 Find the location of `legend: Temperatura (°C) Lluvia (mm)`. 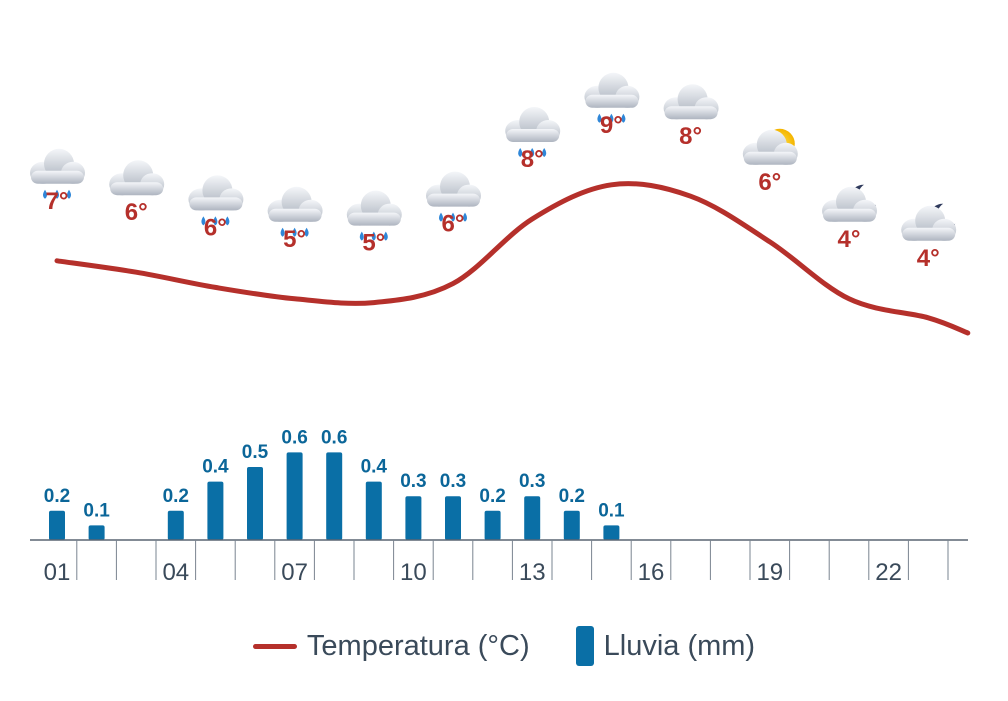

legend: Temperatura (°C) Lluvia (mm) is located at coordinates (504, 646).